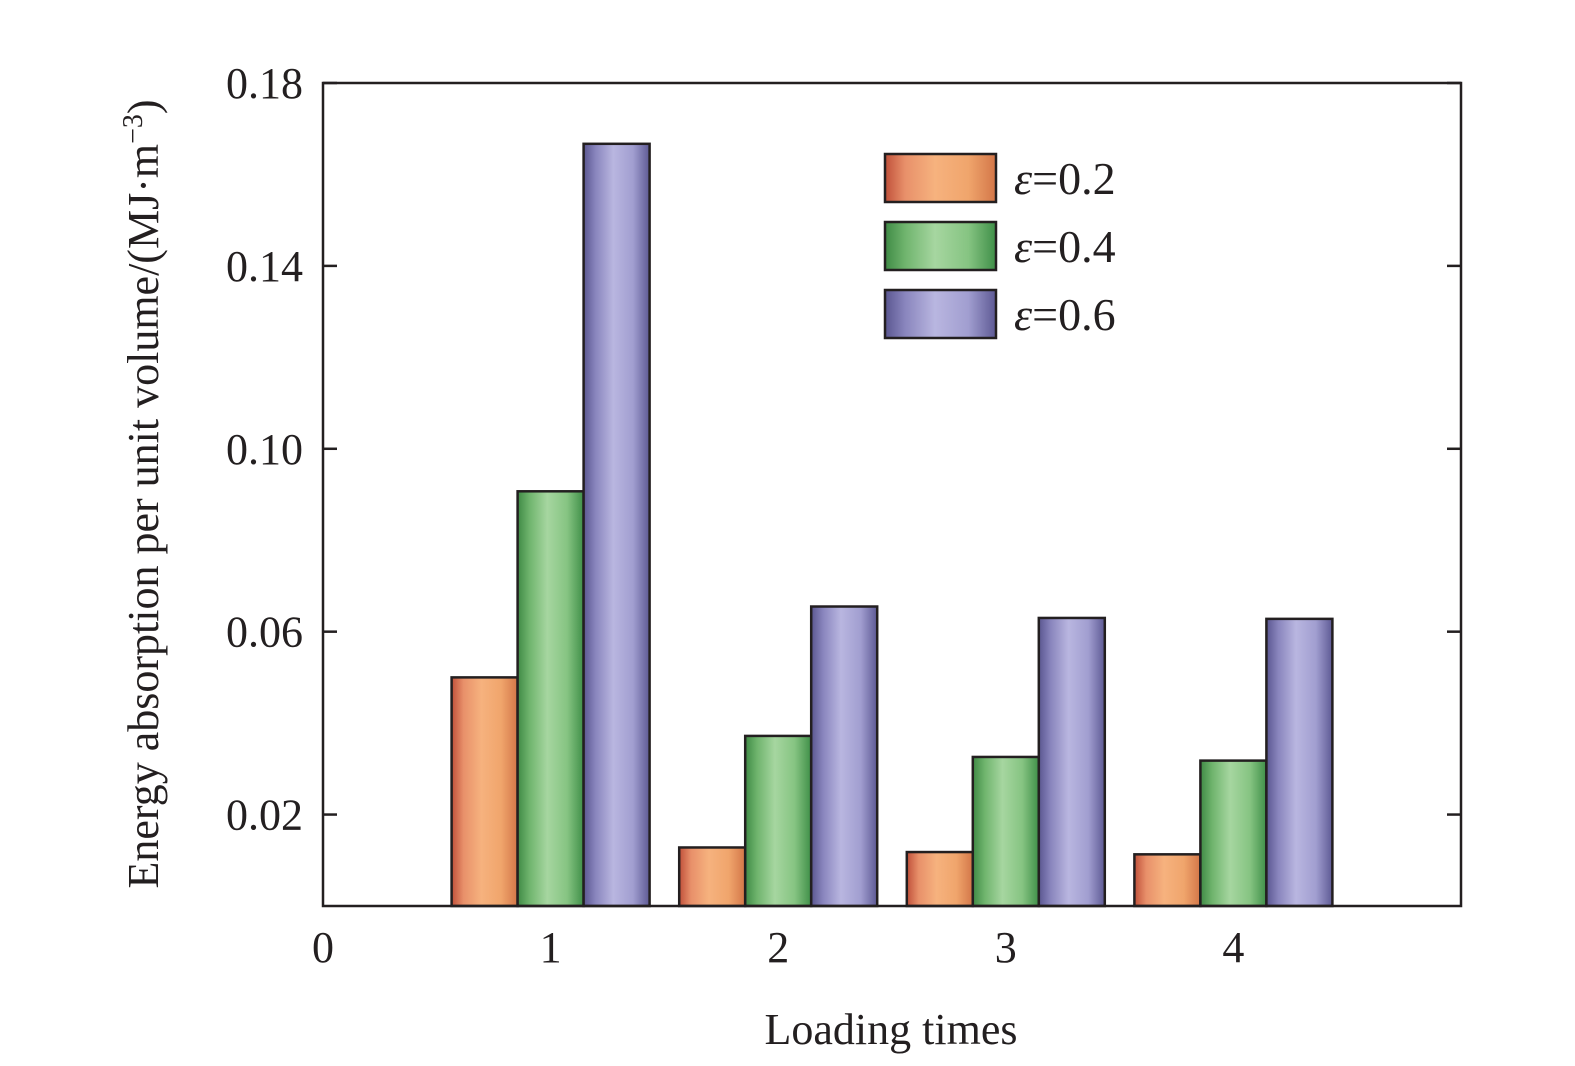  Describe the element at coordinates (264, 83) in the screenshot. I see `y-tick-label-4: 0.18` at that location.